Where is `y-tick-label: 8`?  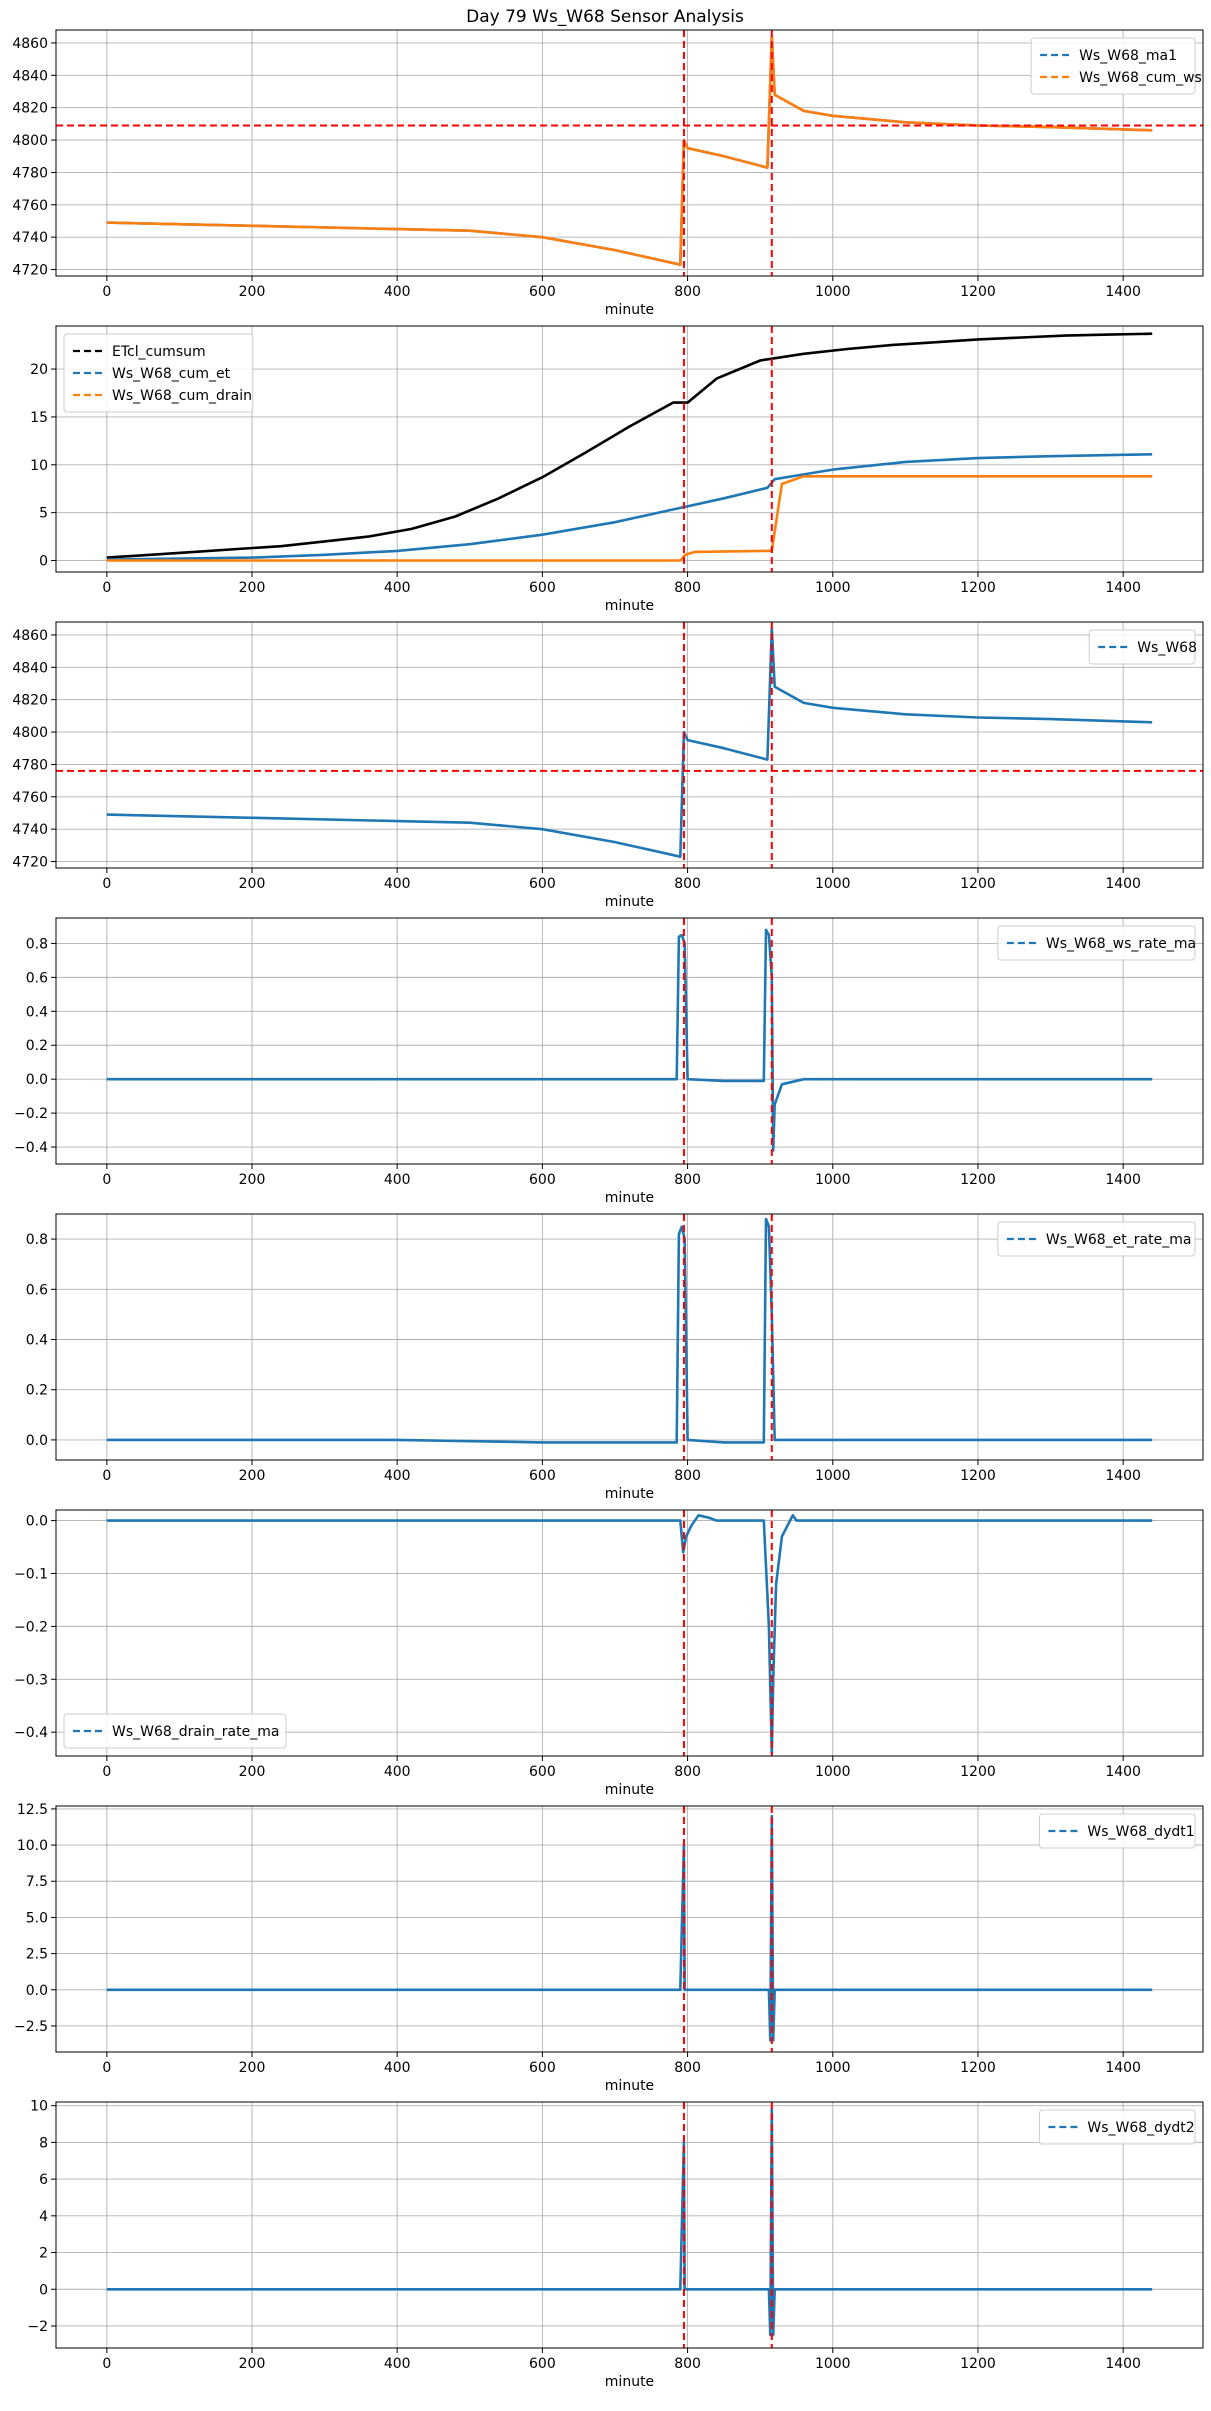 y-tick-label: 8 is located at coordinates (43, 2143).